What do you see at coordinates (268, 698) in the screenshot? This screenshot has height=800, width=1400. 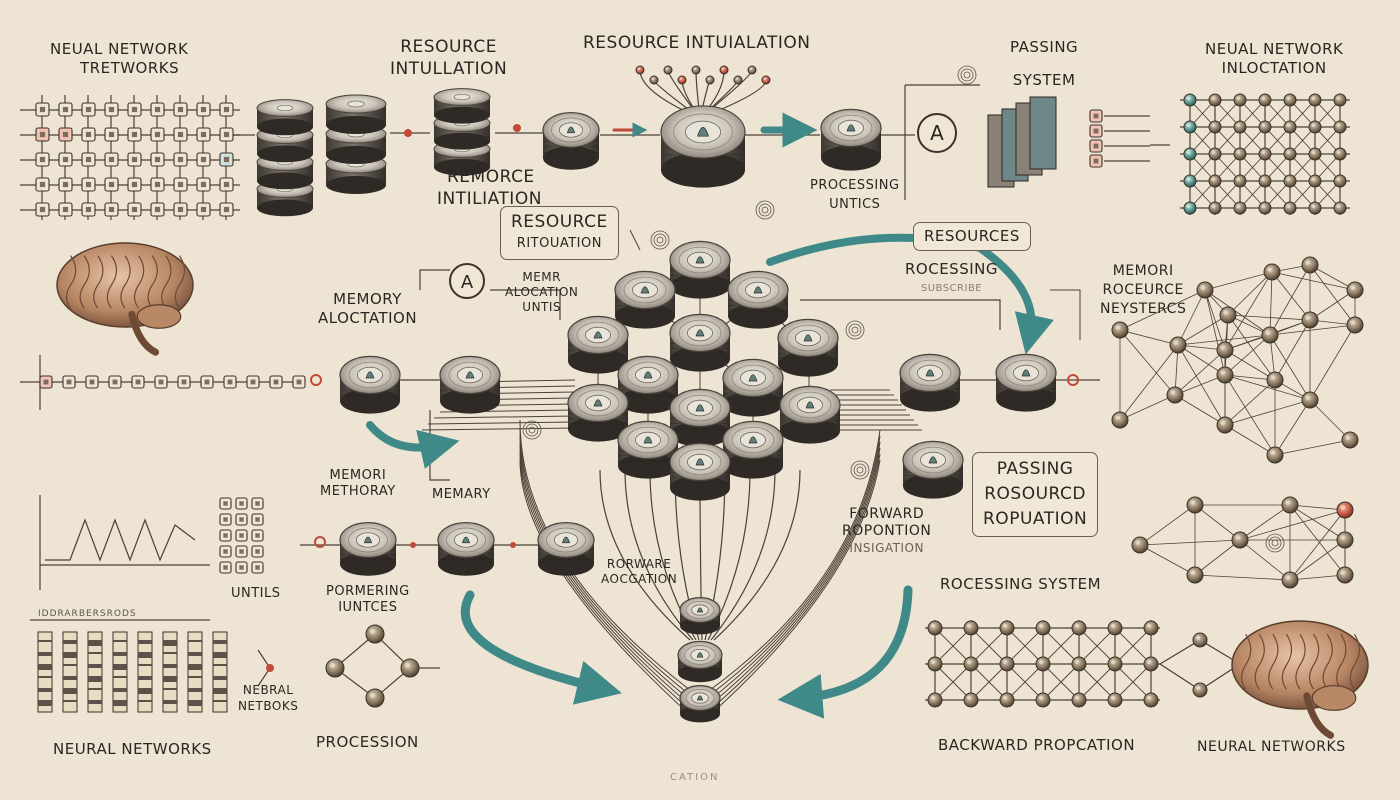 I see `label-nebral: NEBRAL NETBOKS` at bounding box center [268, 698].